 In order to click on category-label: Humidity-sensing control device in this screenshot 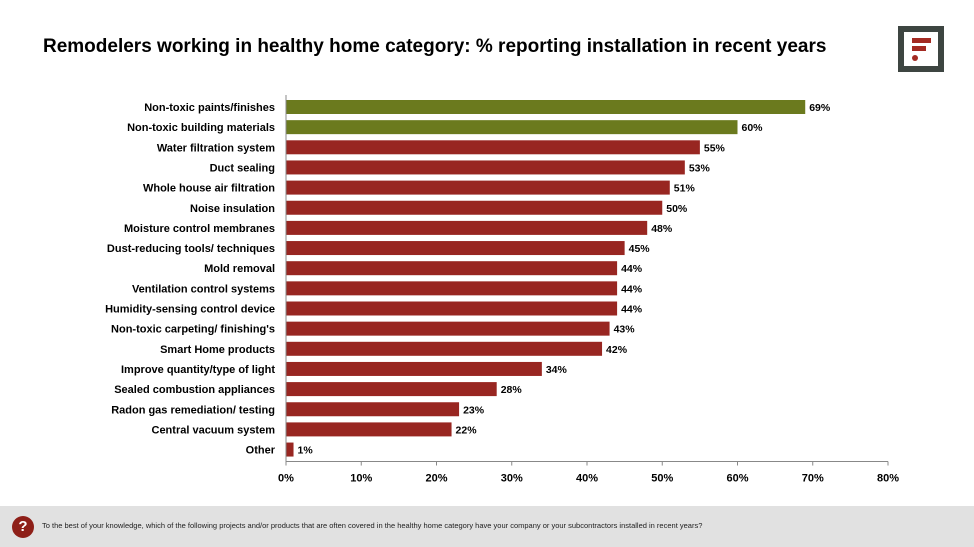, I will do `click(190, 310)`.